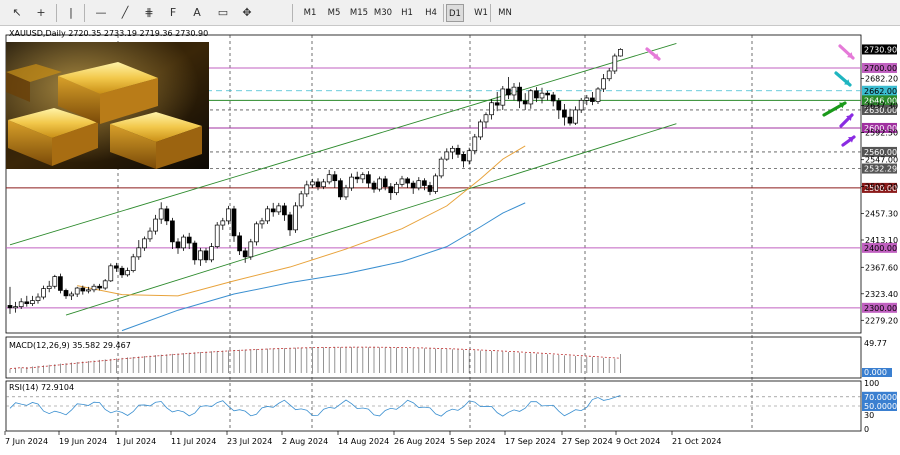 This screenshot has width=900, height=455. I want to click on arrow-purple-2630-head, so click(849, 118).